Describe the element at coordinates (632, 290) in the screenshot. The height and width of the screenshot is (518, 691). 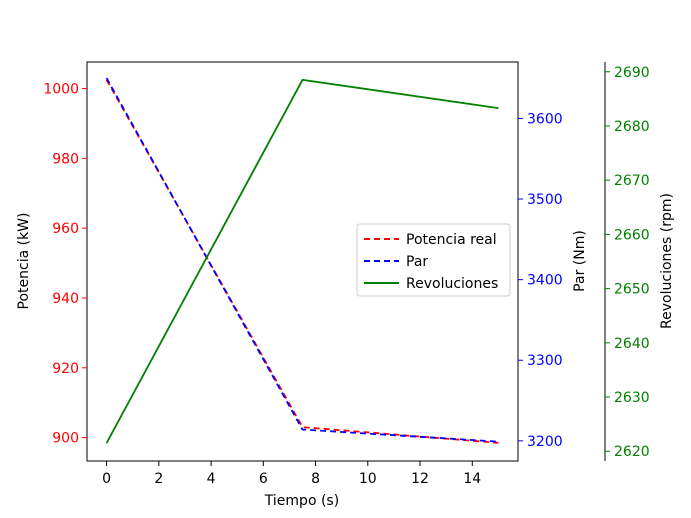
I see `right2-axis-tick-label: 2650` at that location.